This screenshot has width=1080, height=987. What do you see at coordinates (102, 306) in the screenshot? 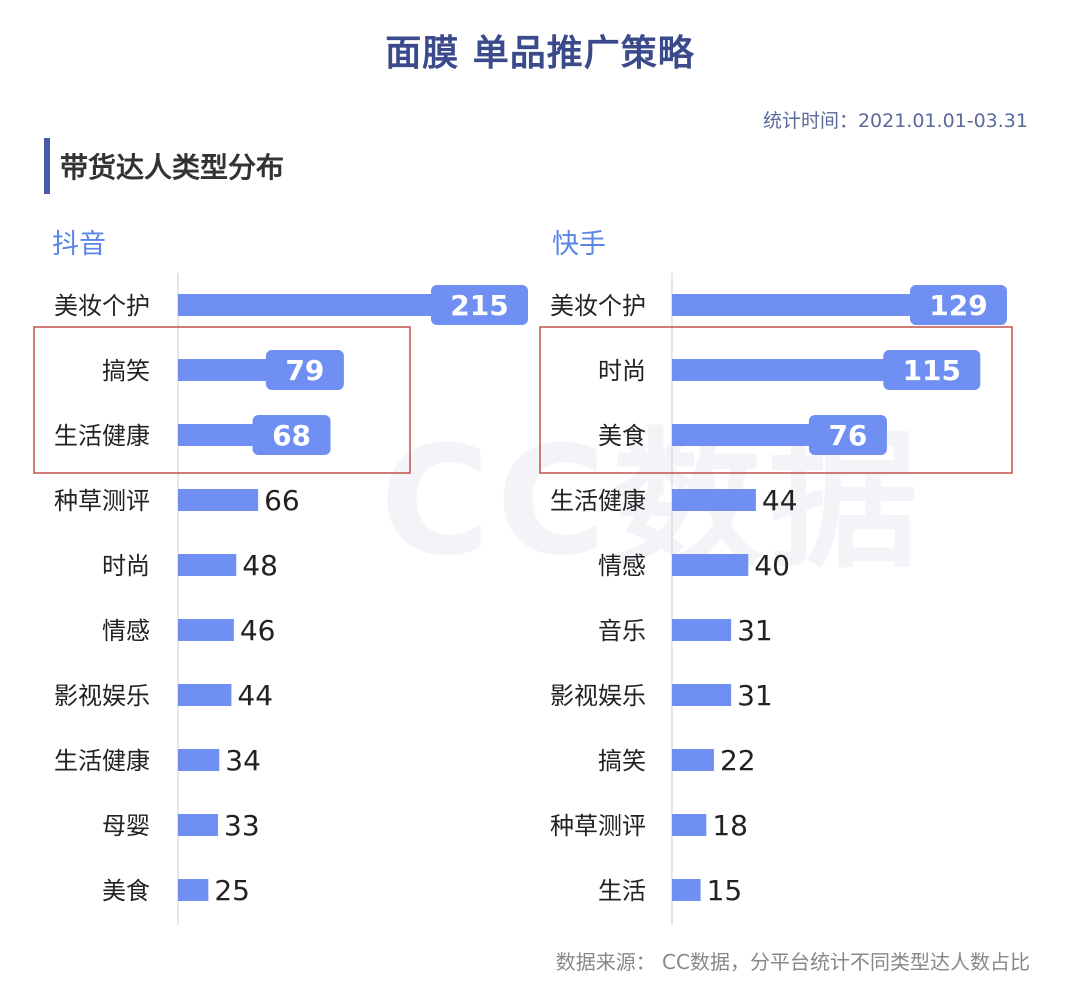
I see `douyin-category-label: 美妆个护` at bounding box center [102, 306].